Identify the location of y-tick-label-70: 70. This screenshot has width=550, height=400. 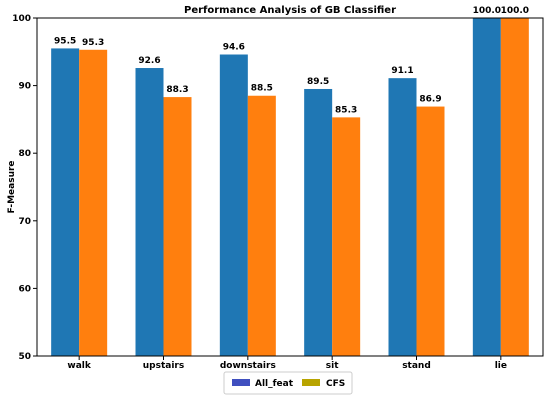
(24, 222).